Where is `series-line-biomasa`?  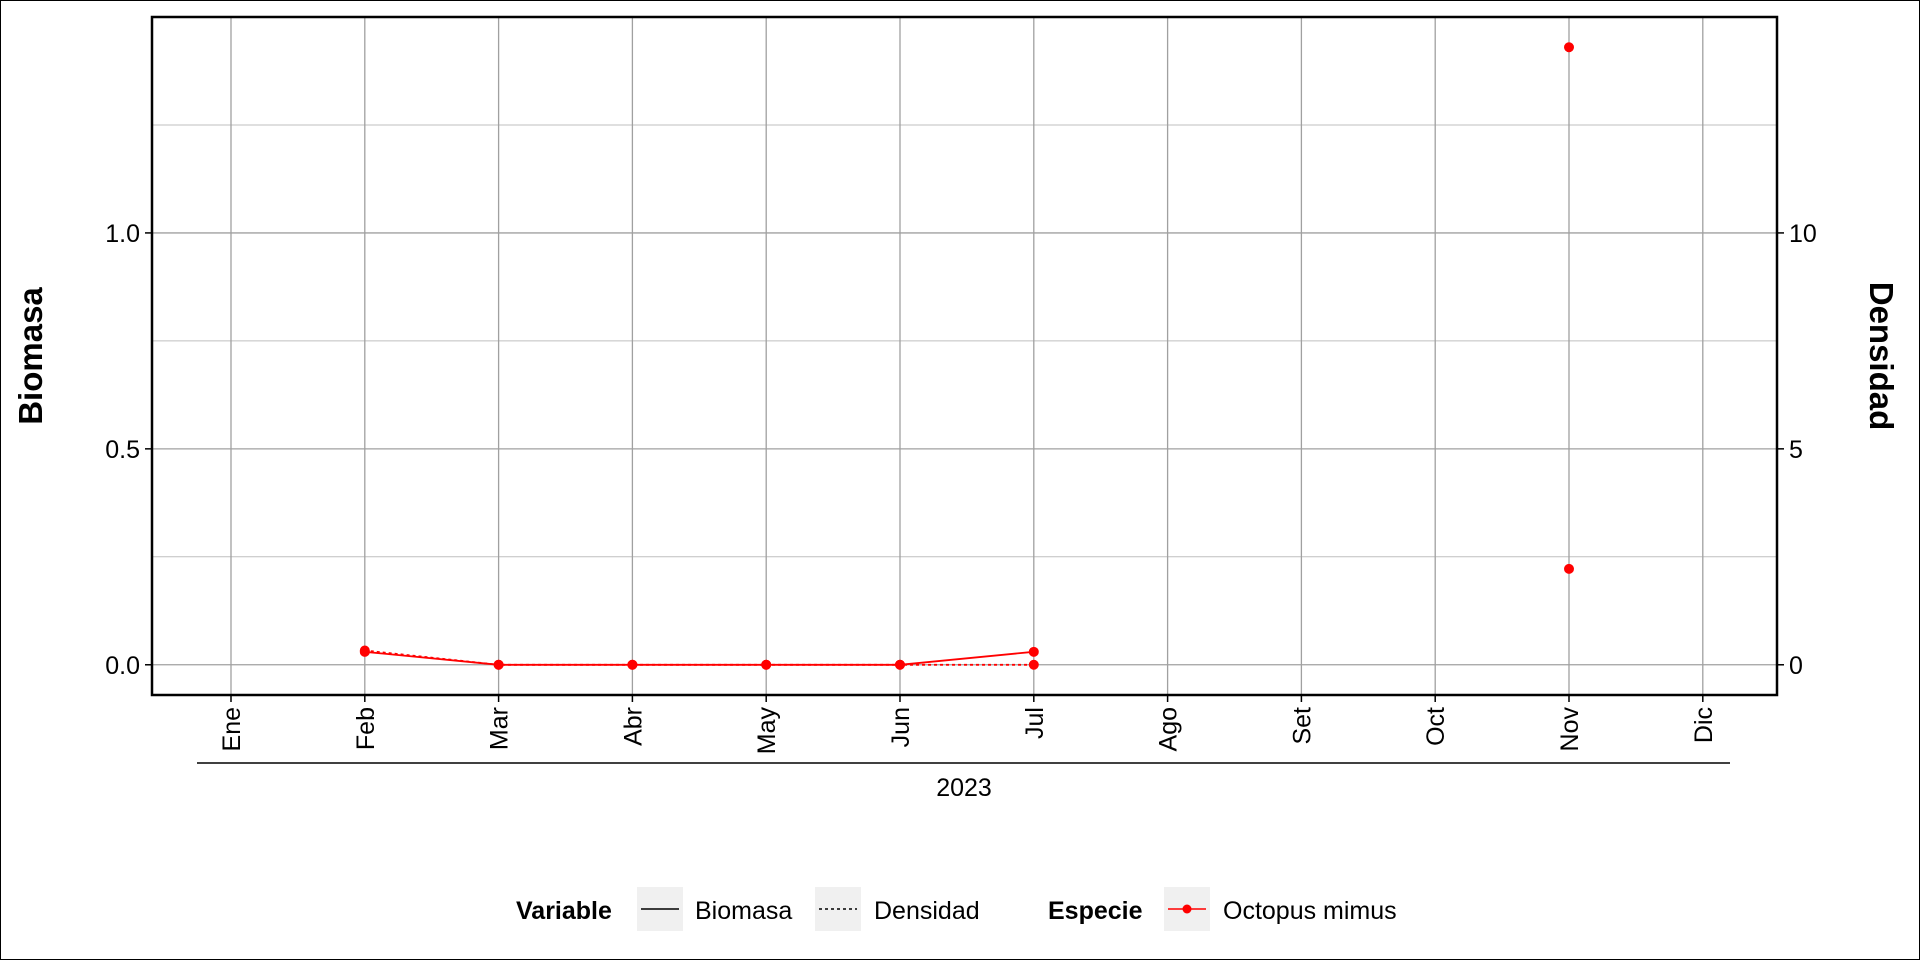
series-line-biomasa is located at coordinates (699, 658).